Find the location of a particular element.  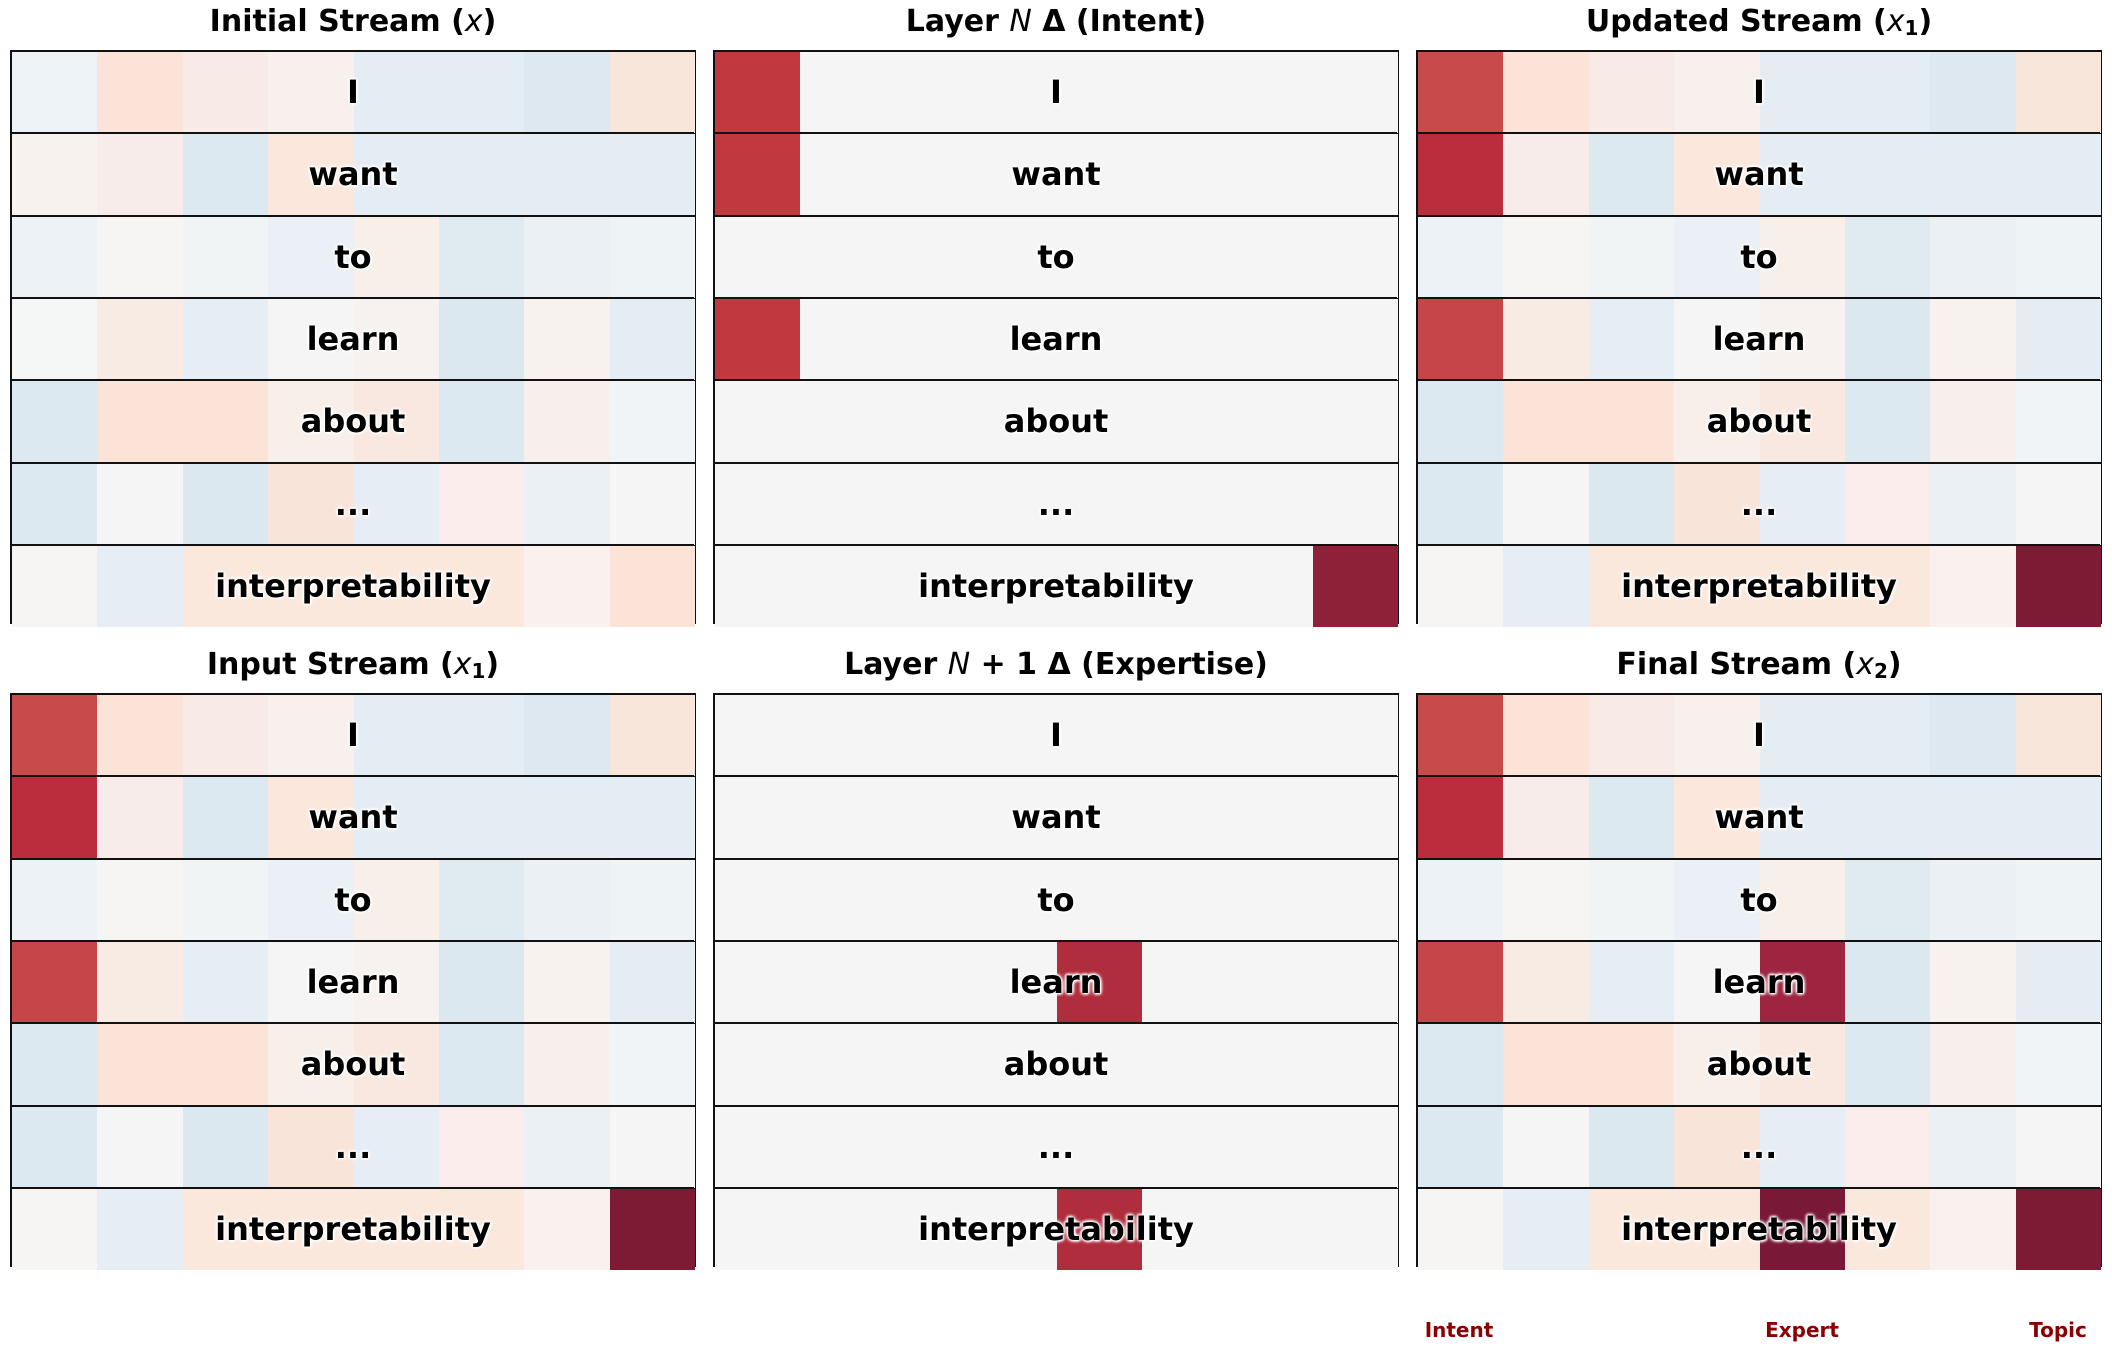

legend-label-expert: Expert is located at coordinates (1802, 1330).